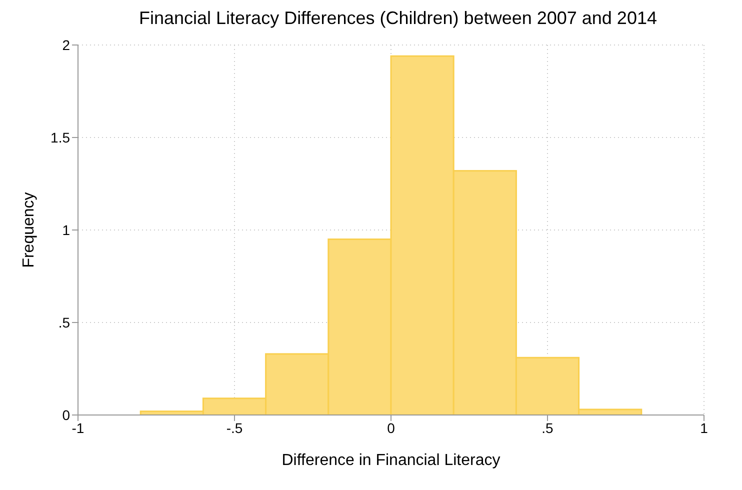  What do you see at coordinates (548, 428) in the screenshot?
I see `x-tick-label: .5` at bounding box center [548, 428].